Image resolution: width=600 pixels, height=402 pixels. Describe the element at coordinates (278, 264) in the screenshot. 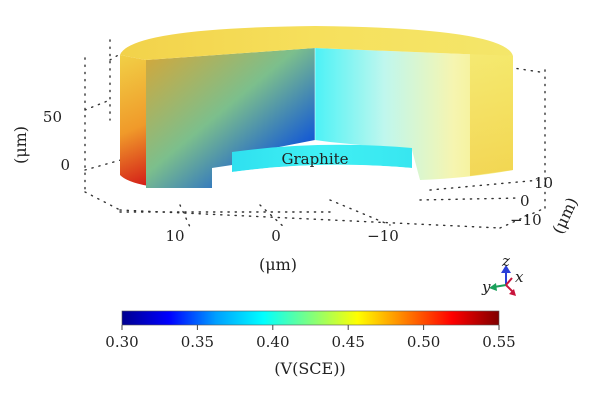

I see `x-axis-label: (μm)` at that location.